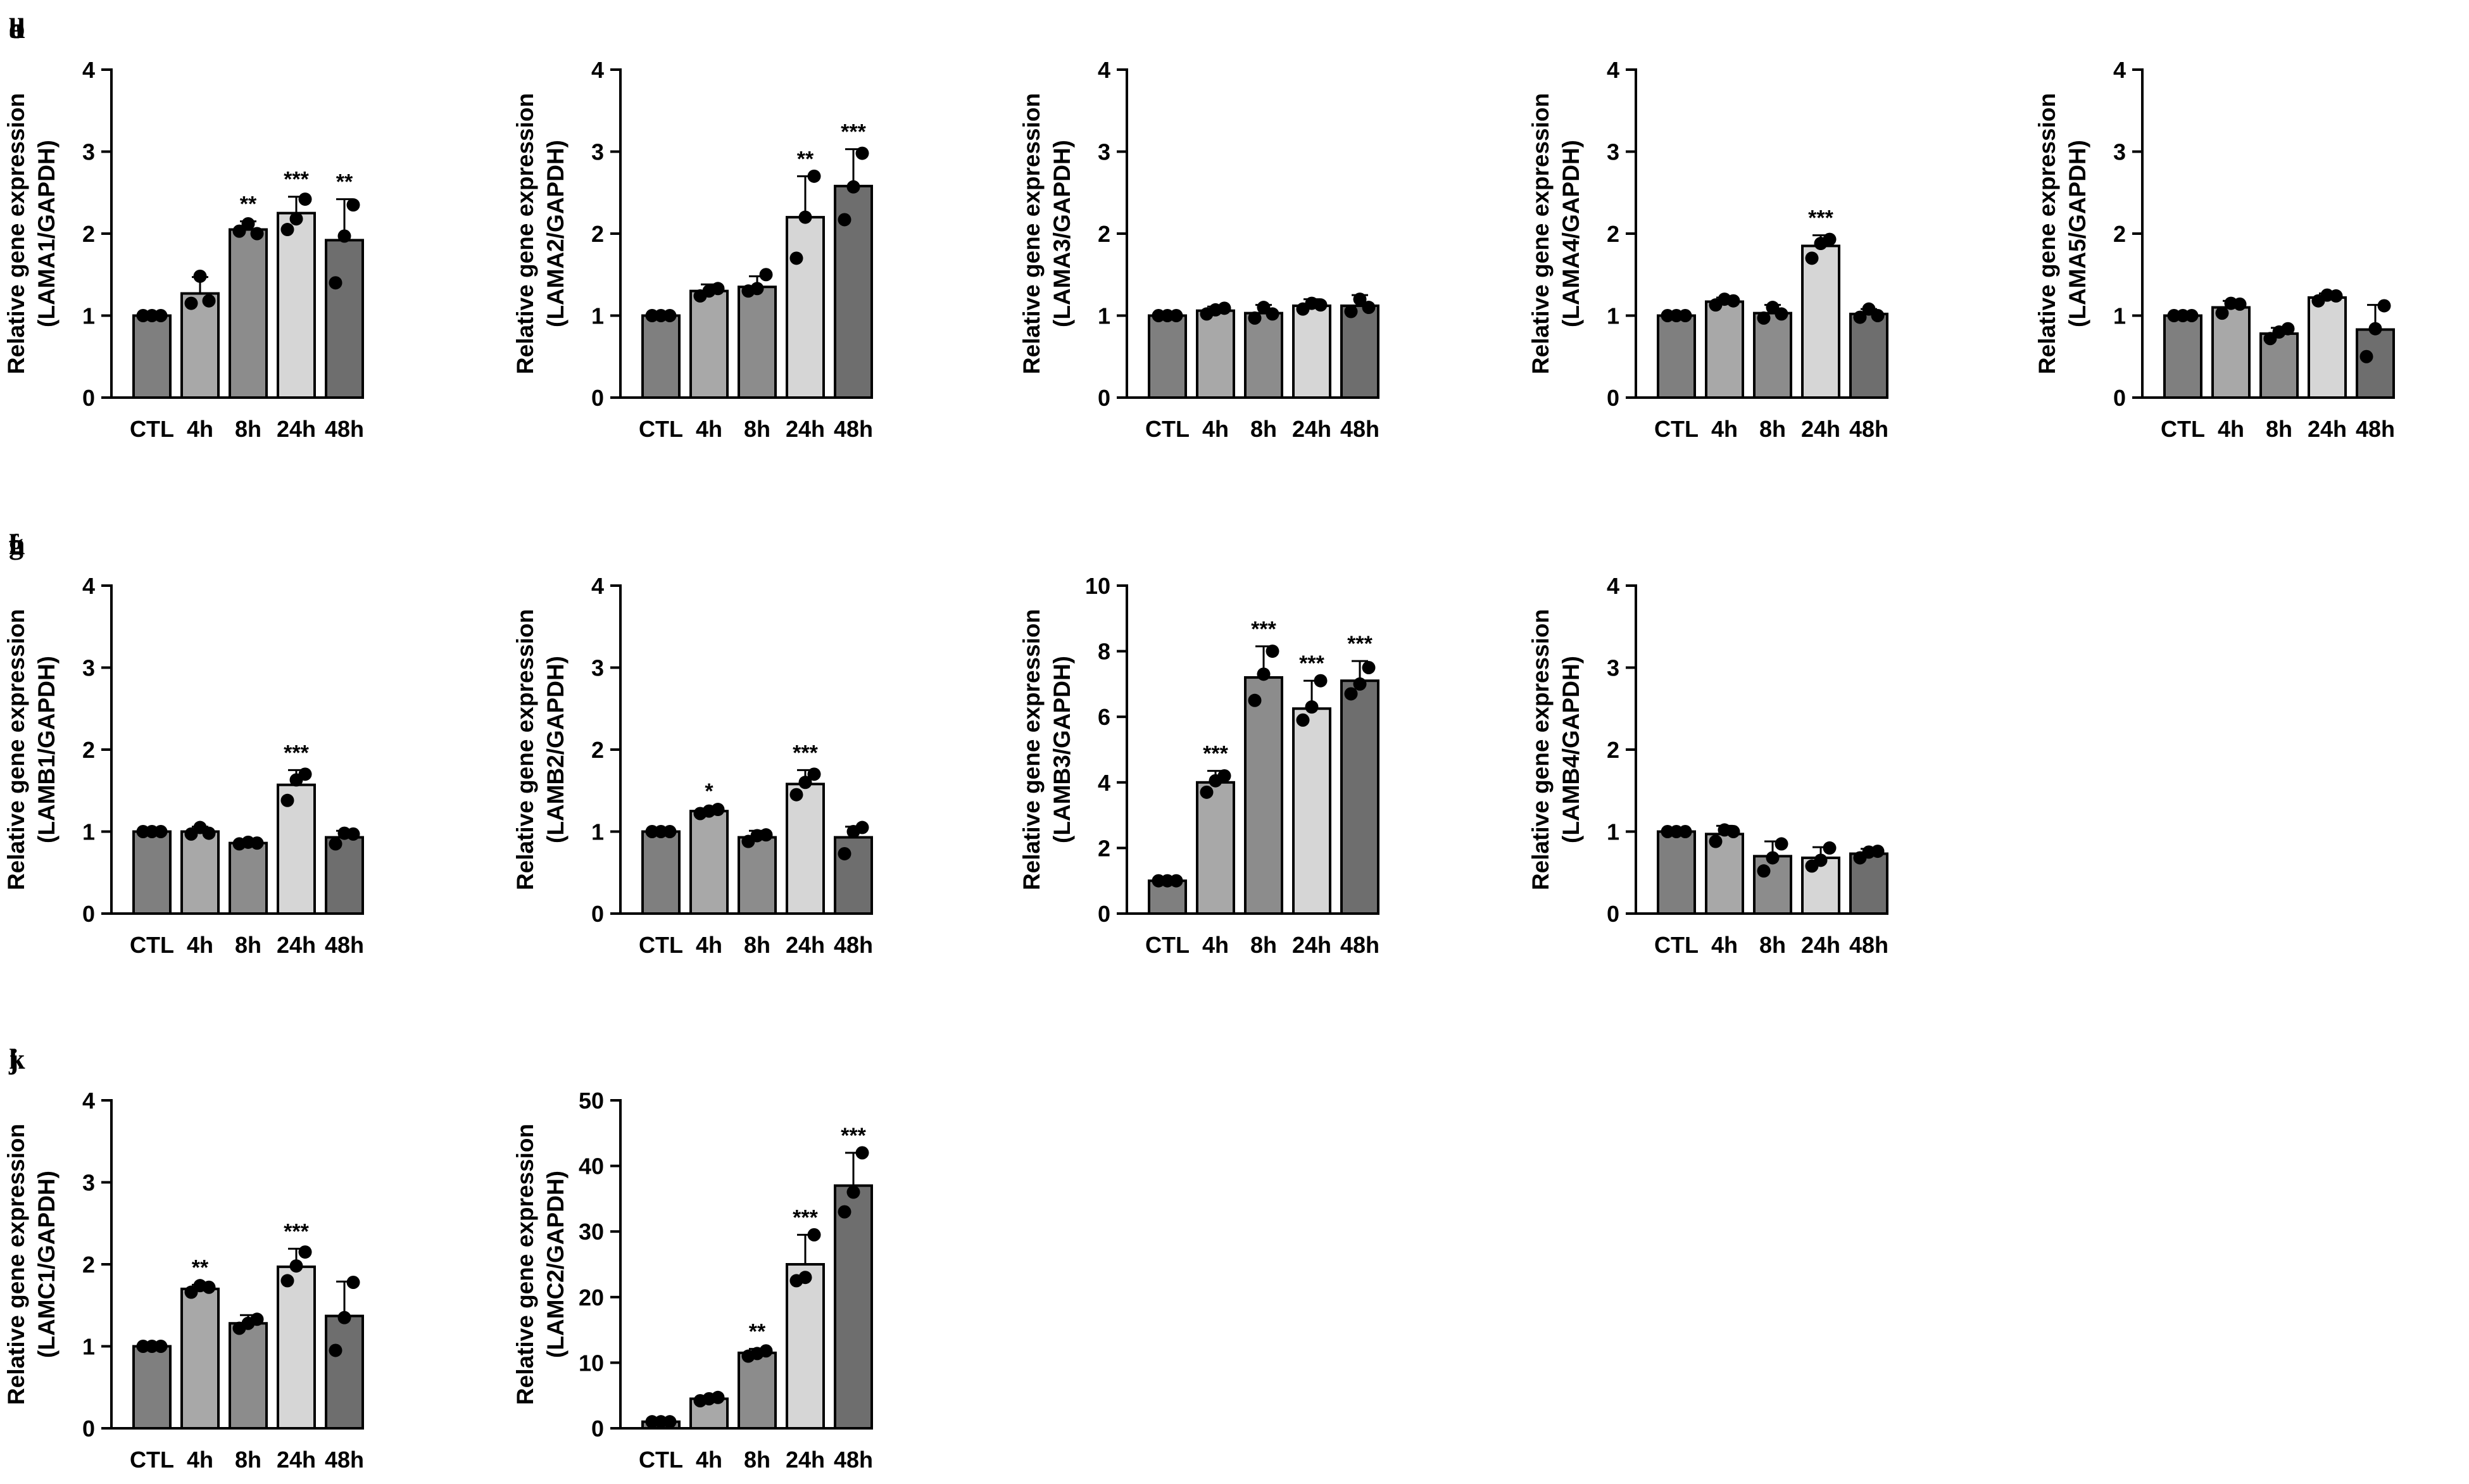 This screenshot has height=1484, width=2469. I want to click on y-tick-label: 50, so click(591, 1101).